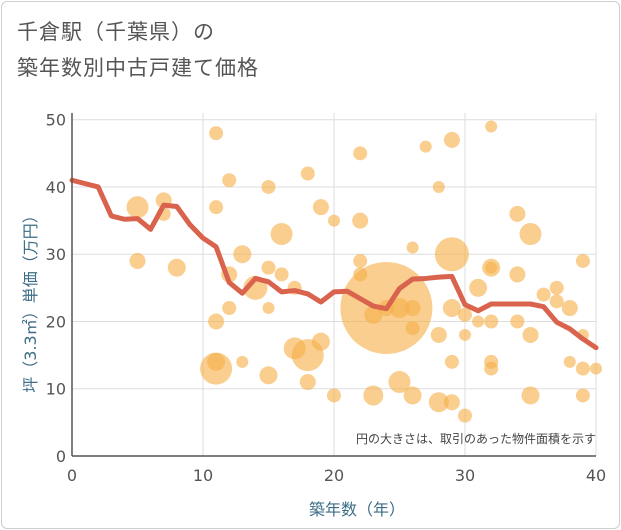 The height and width of the screenshot is (530, 621). I want to click on y-tick-label: 30, so click(56, 254).